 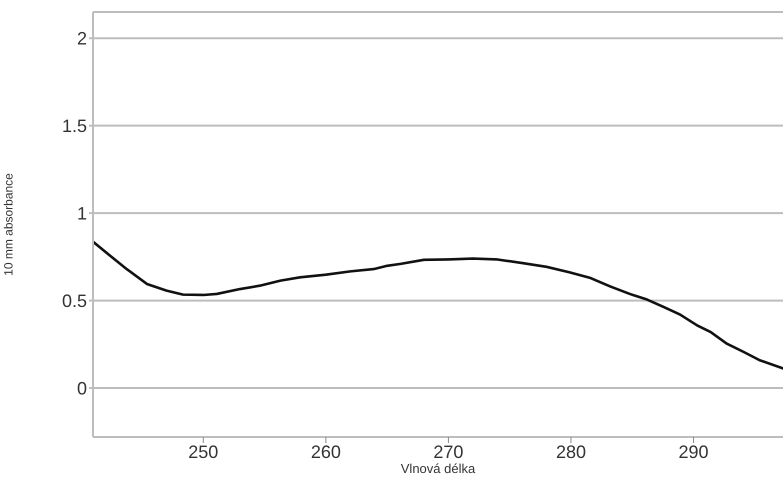 I want to click on x-tick-label: 290, so click(x=693, y=452).